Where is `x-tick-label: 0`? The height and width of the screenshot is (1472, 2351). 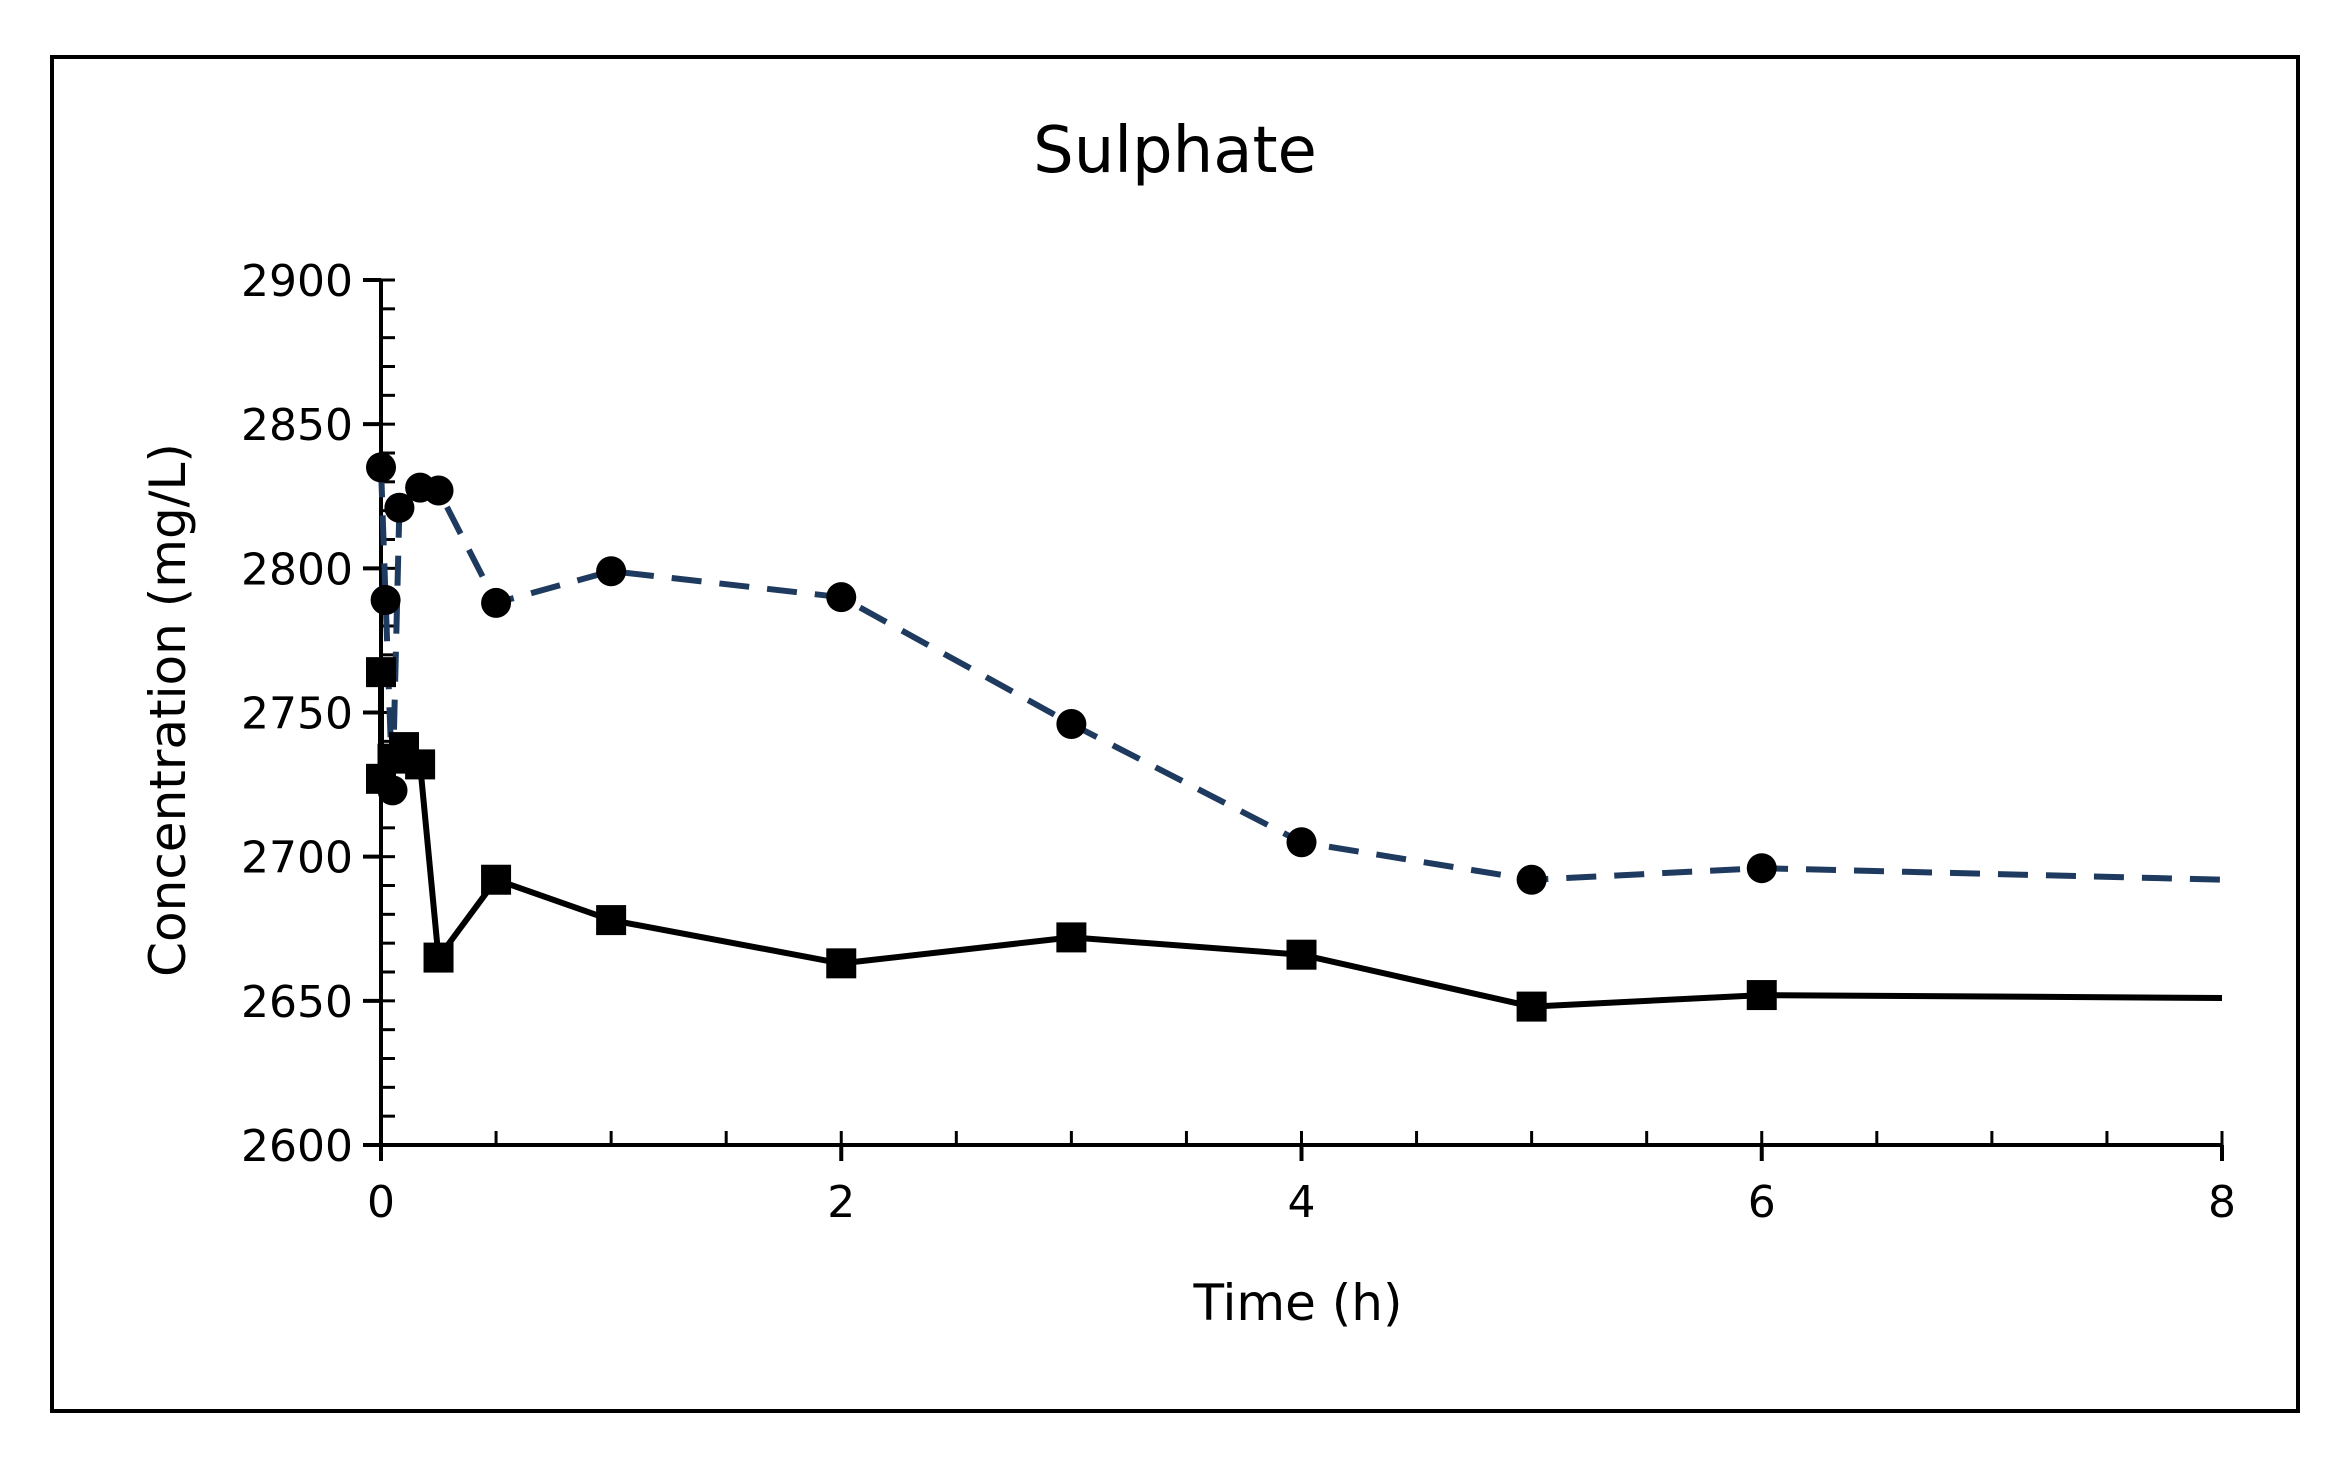
x-tick-label: 0 is located at coordinates (381, 1202).